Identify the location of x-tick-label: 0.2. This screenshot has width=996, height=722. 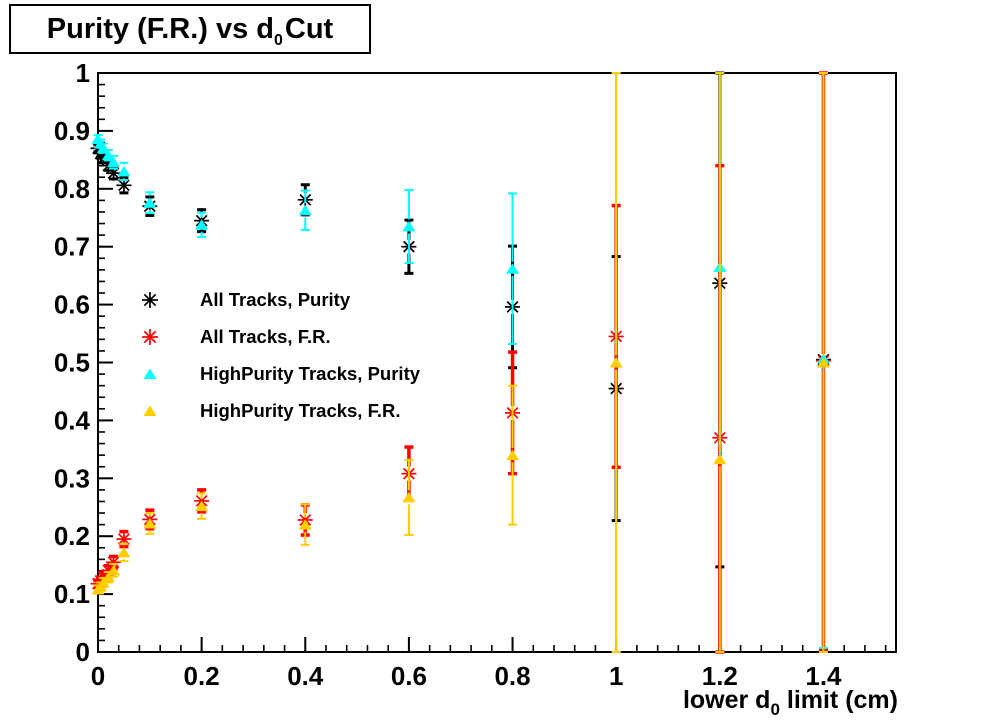
(202, 676).